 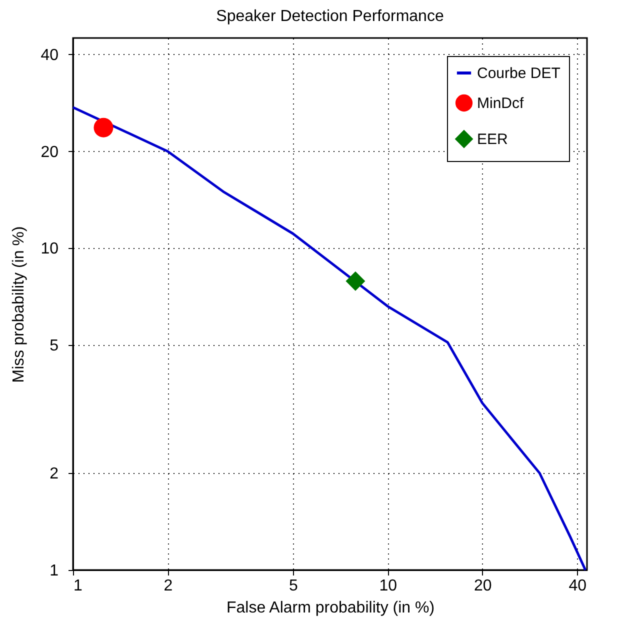 What do you see at coordinates (168, 586) in the screenshot?
I see `x-tick-label: 2` at bounding box center [168, 586].